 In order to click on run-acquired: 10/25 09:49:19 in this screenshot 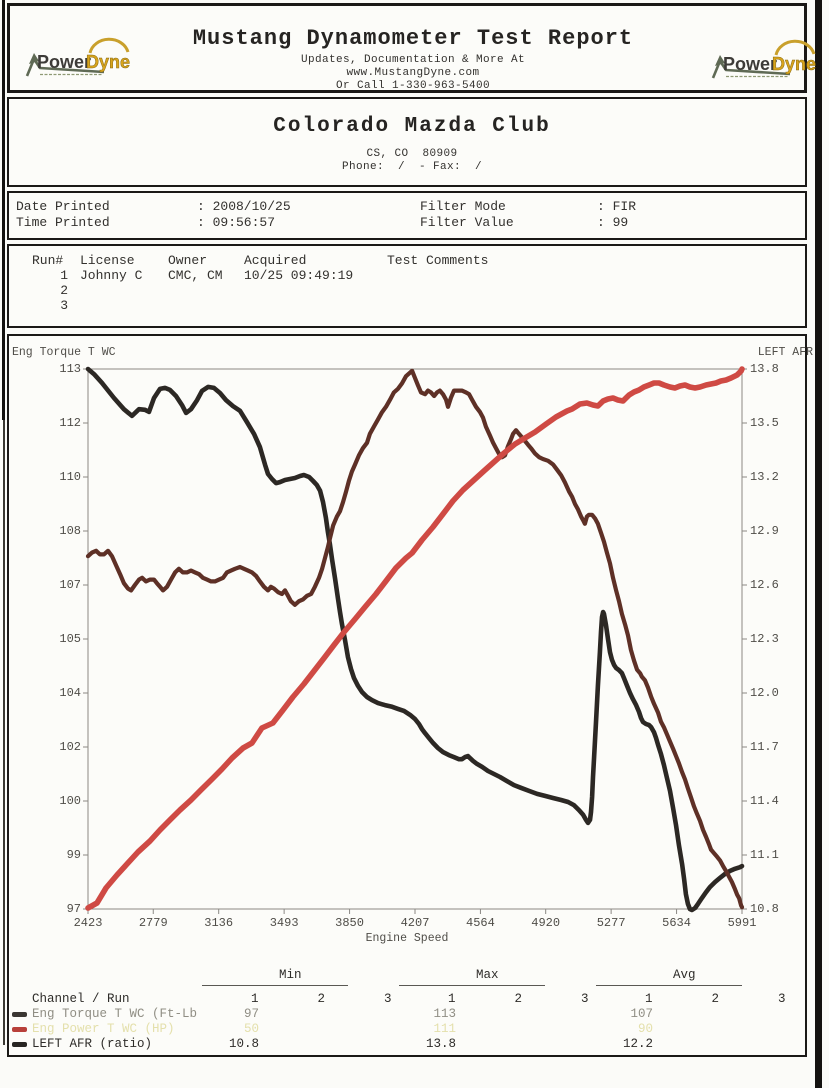, I will do `click(299, 275)`.